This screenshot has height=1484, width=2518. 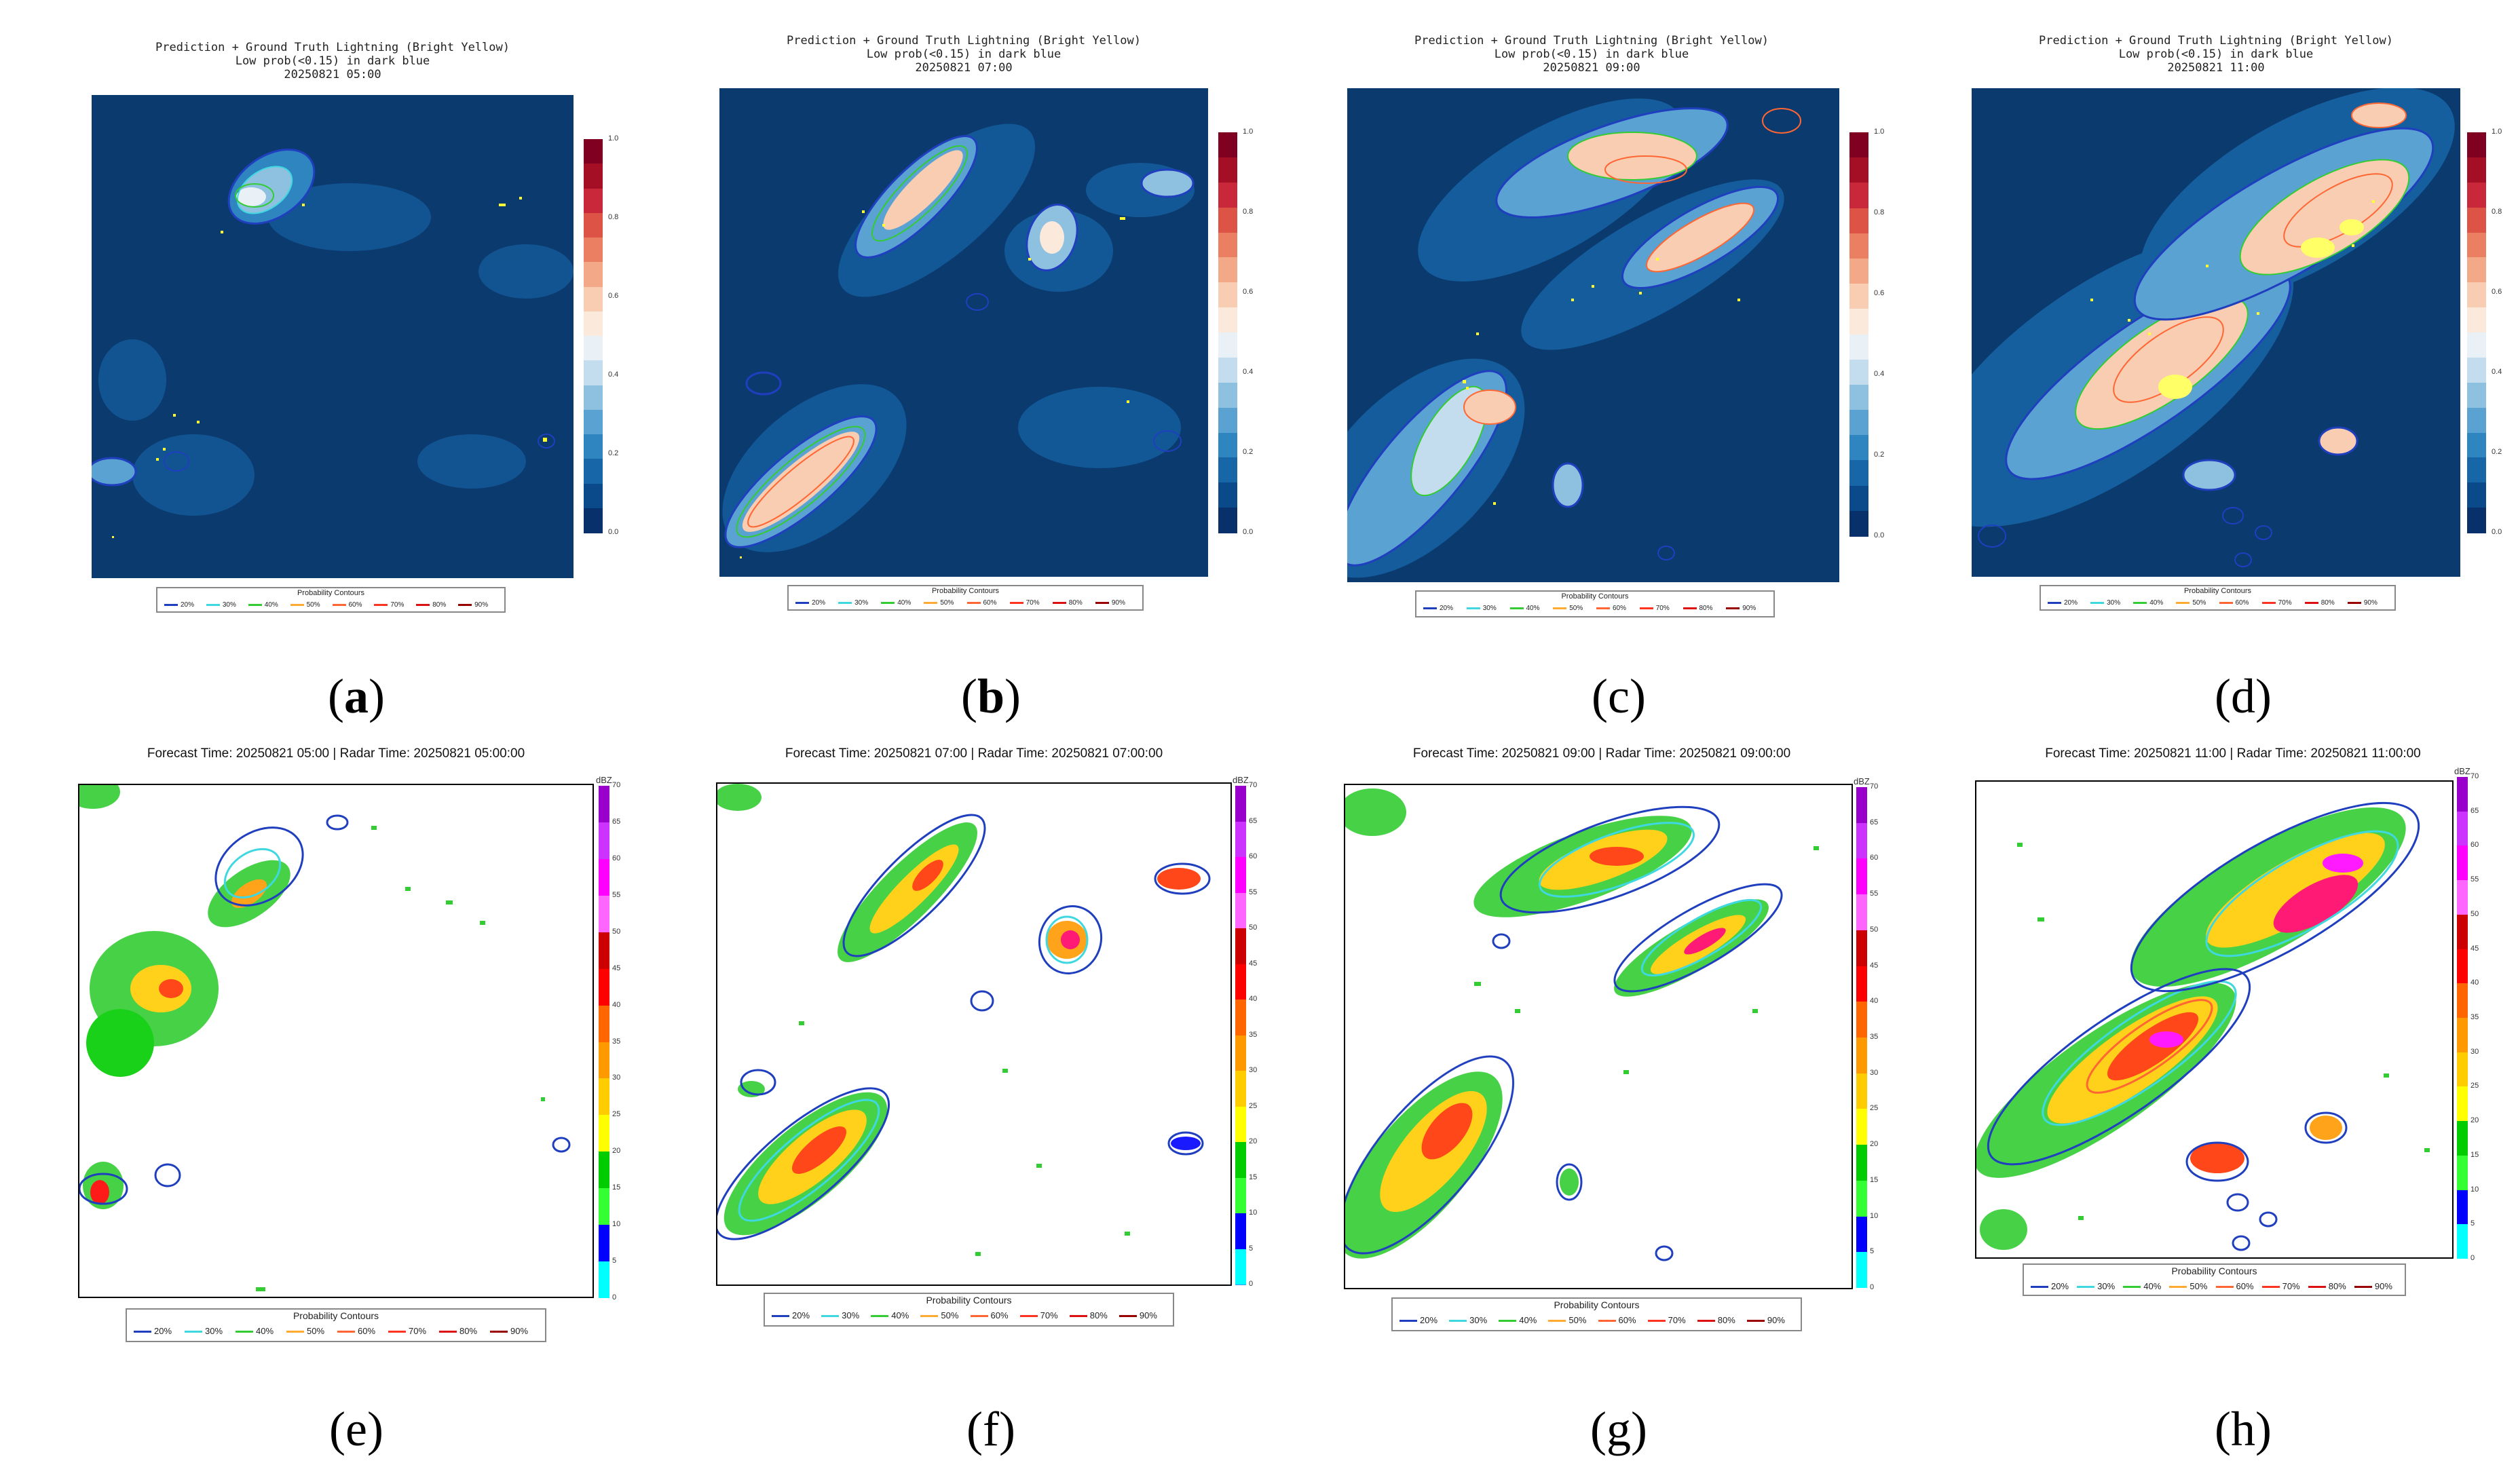 What do you see at coordinates (356, 696) in the screenshot?
I see `caption-a: (a)` at bounding box center [356, 696].